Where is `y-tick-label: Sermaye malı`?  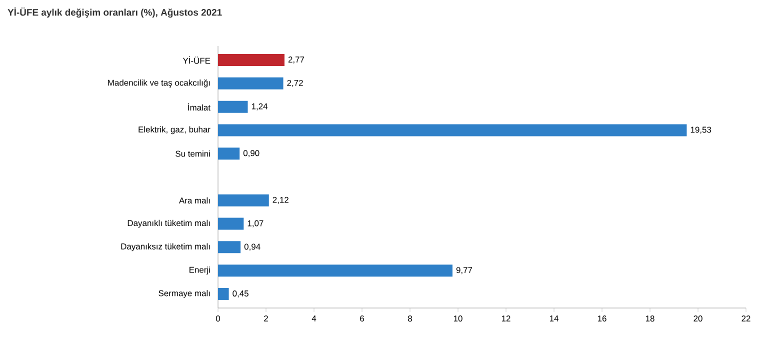 y-tick-label: Sermaye malı is located at coordinates (184, 294).